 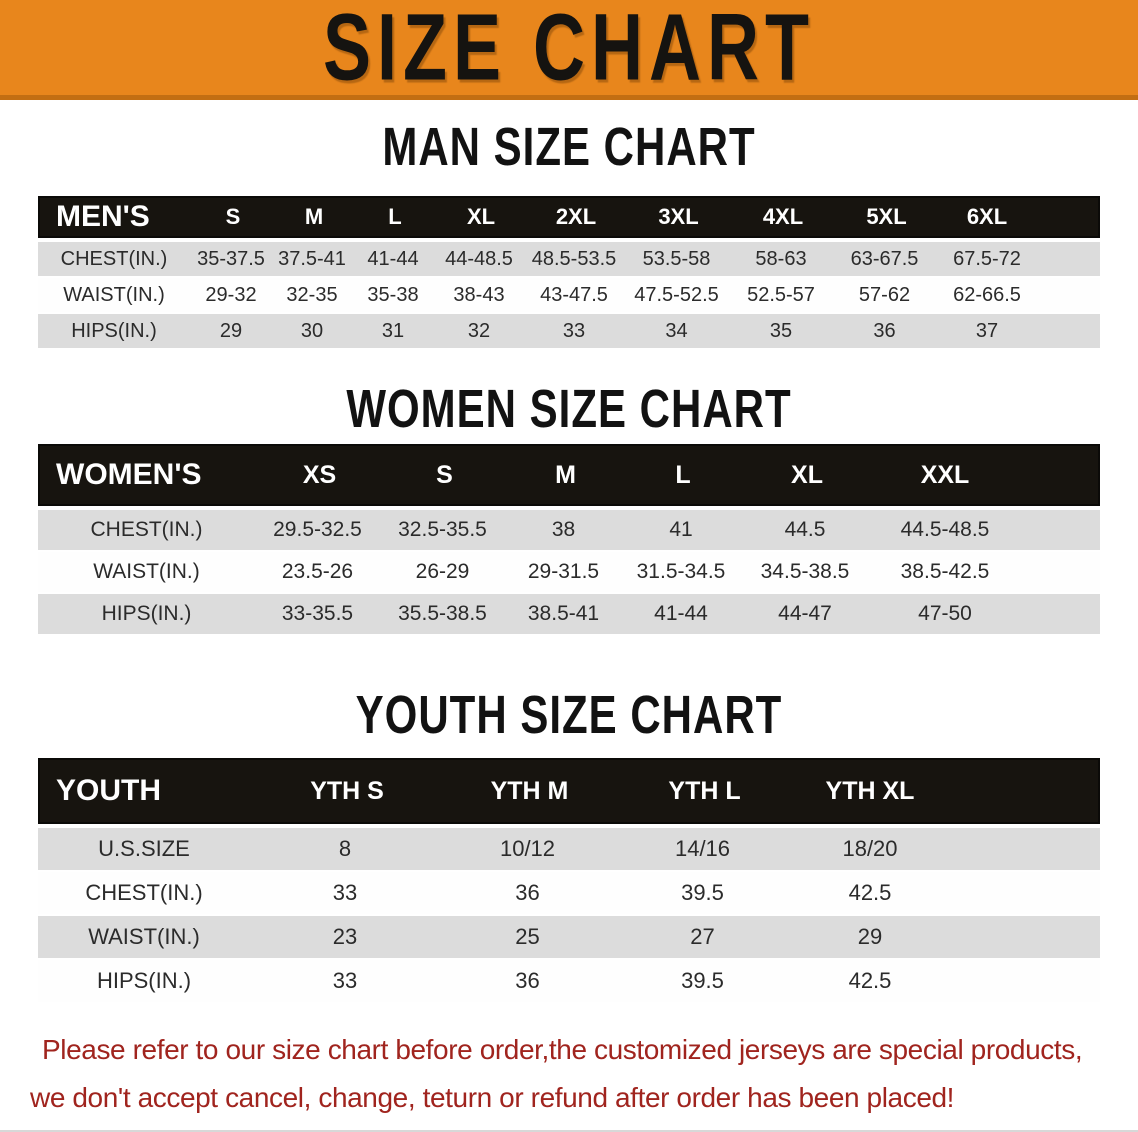 What do you see at coordinates (569, 714) in the screenshot?
I see `youth-section-title-text: YOUTH SIZE CHART` at bounding box center [569, 714].